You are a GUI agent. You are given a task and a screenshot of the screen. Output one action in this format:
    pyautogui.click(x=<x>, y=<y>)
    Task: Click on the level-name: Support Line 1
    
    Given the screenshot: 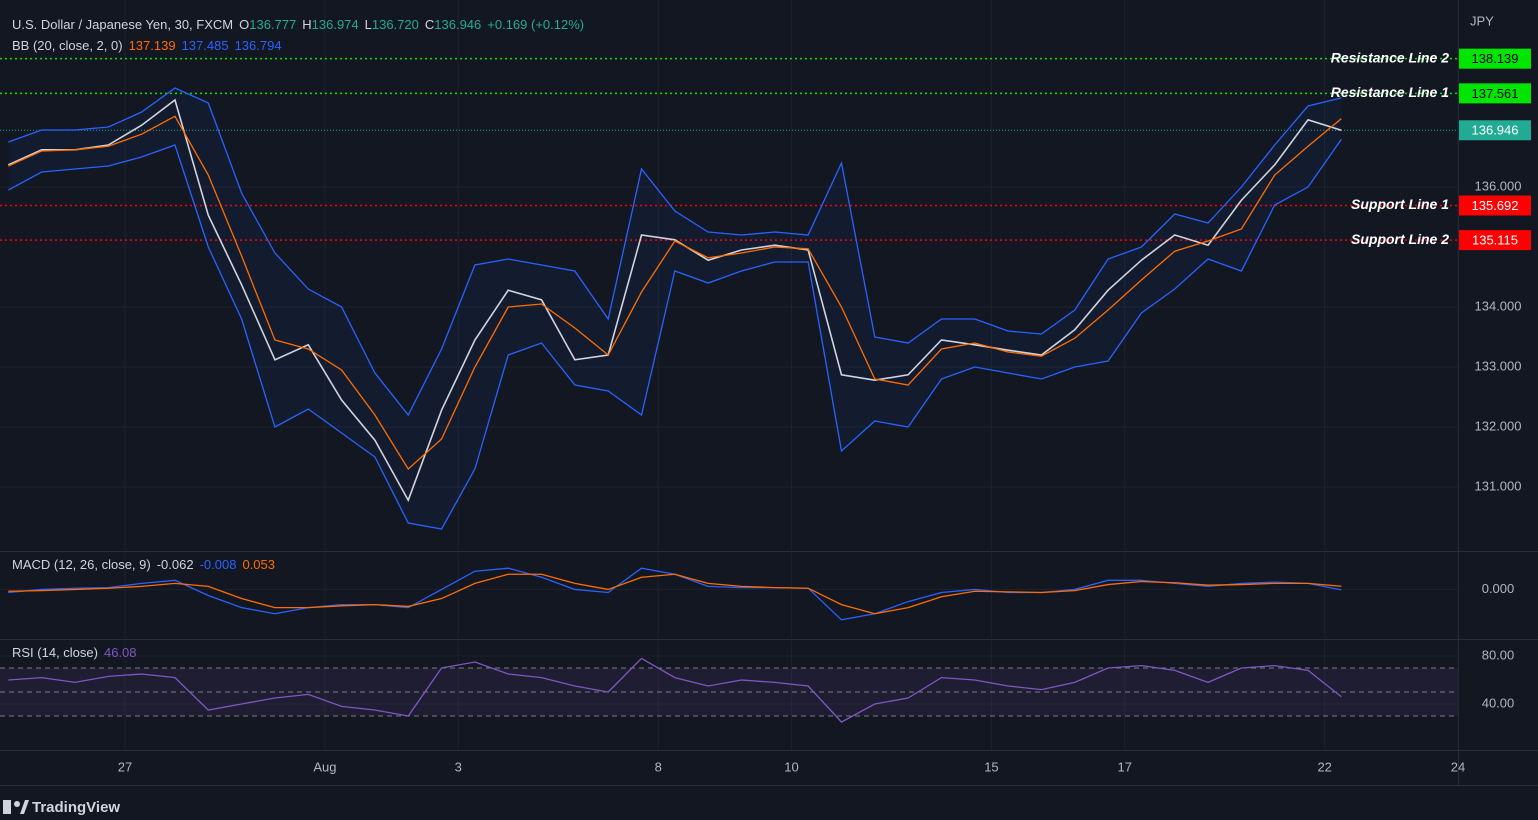 What is the action you would take?
    pyautogui.click(x=1400, y=204)
    